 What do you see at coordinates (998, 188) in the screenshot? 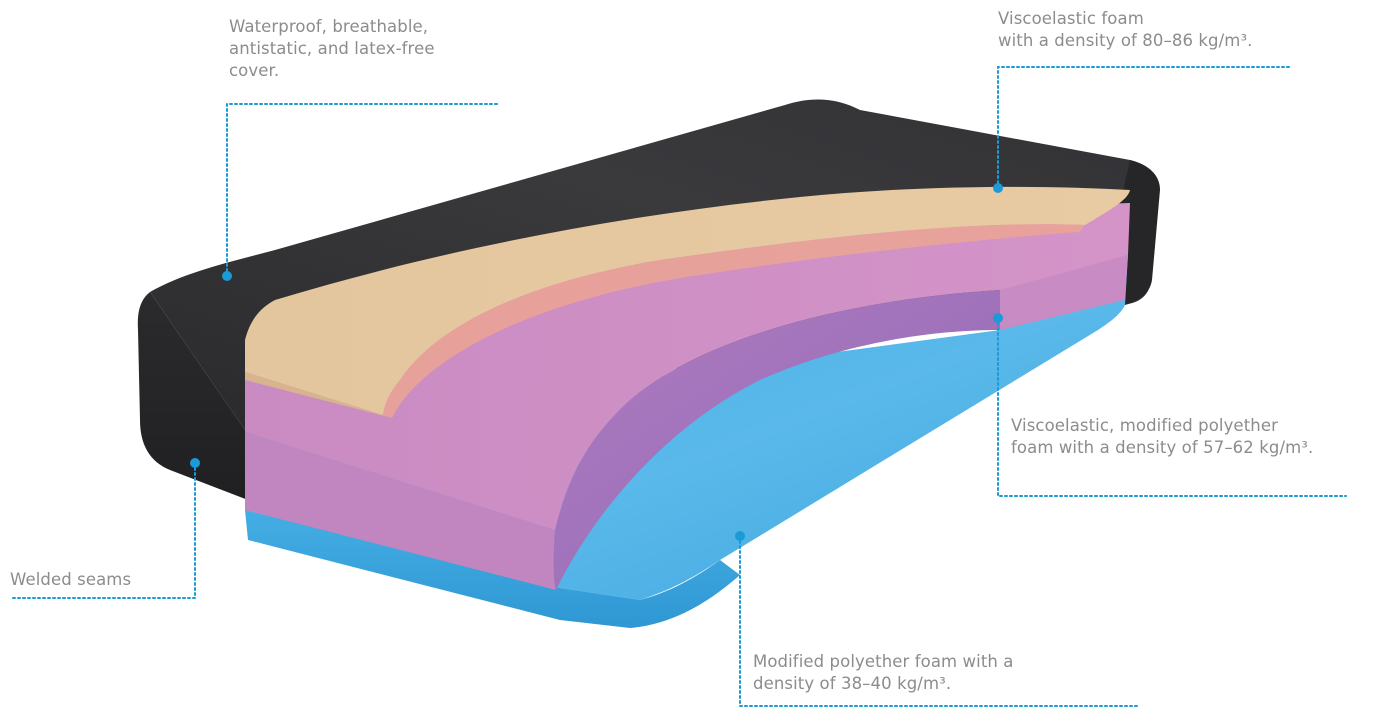
I see `top-foam-marker-dot` at bounding box center [998, 188].